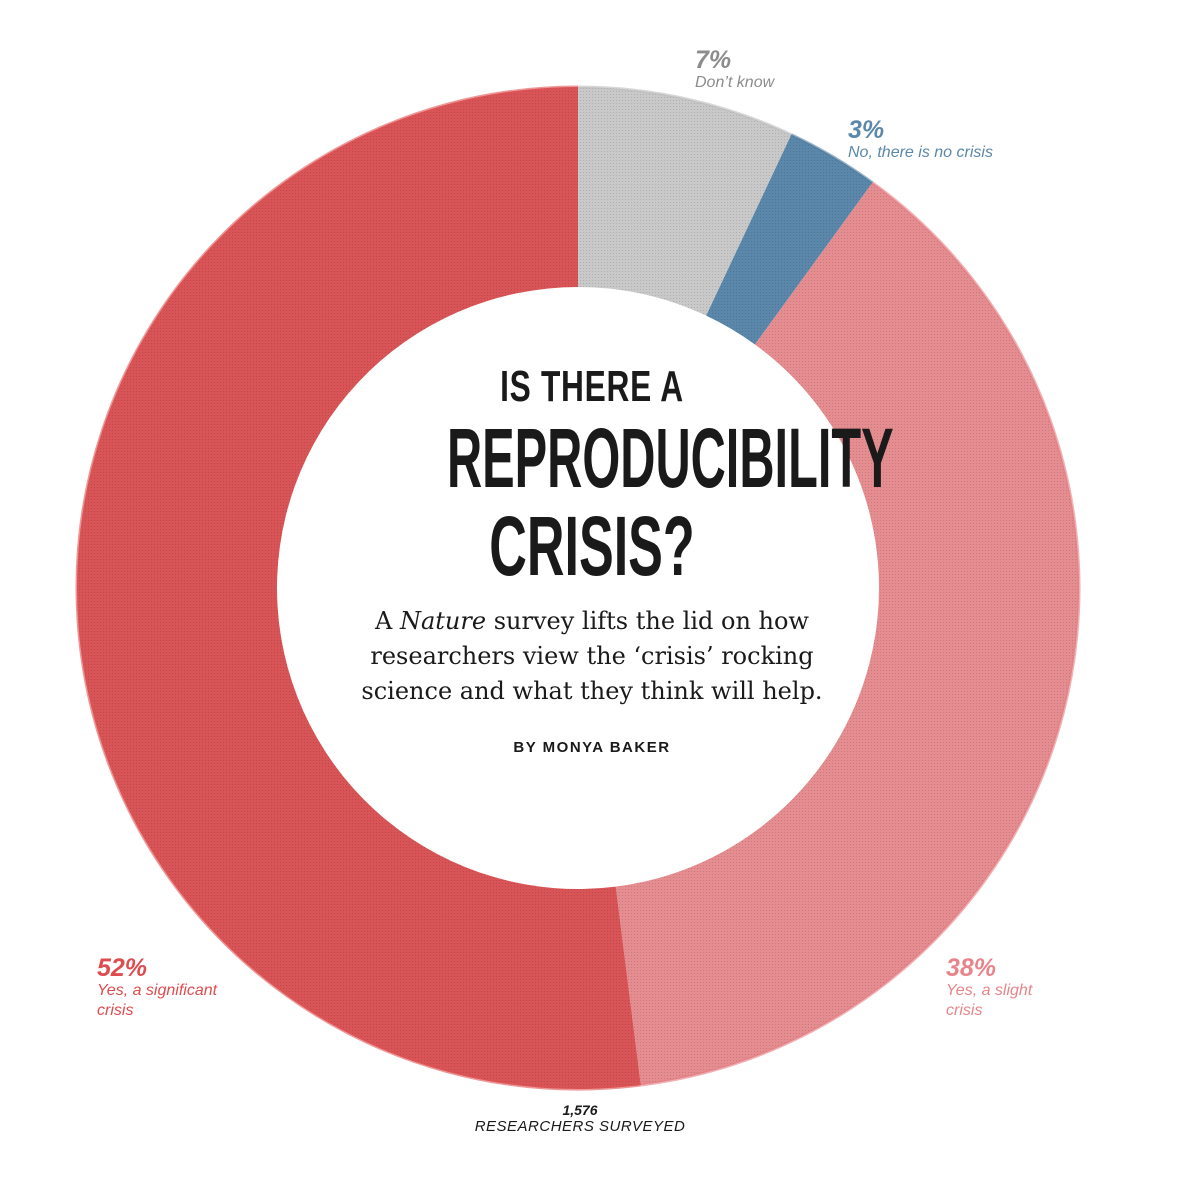 The image size is (1184, 1180). What do you see at coordinates (387, 621) in the screenshot?
I see `dek-prefix: A` at bounding box center [387, 621].